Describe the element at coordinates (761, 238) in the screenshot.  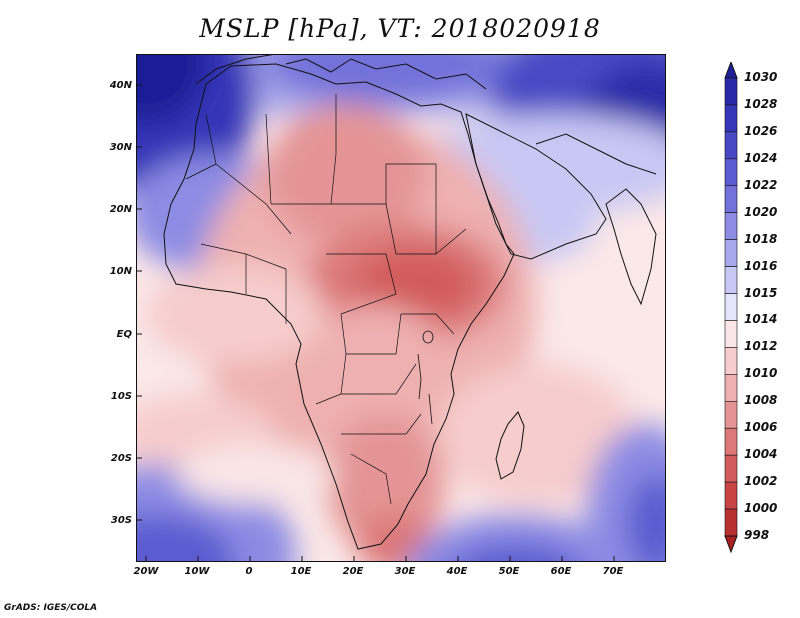
I see `colorbar-label: 1018` at that location.